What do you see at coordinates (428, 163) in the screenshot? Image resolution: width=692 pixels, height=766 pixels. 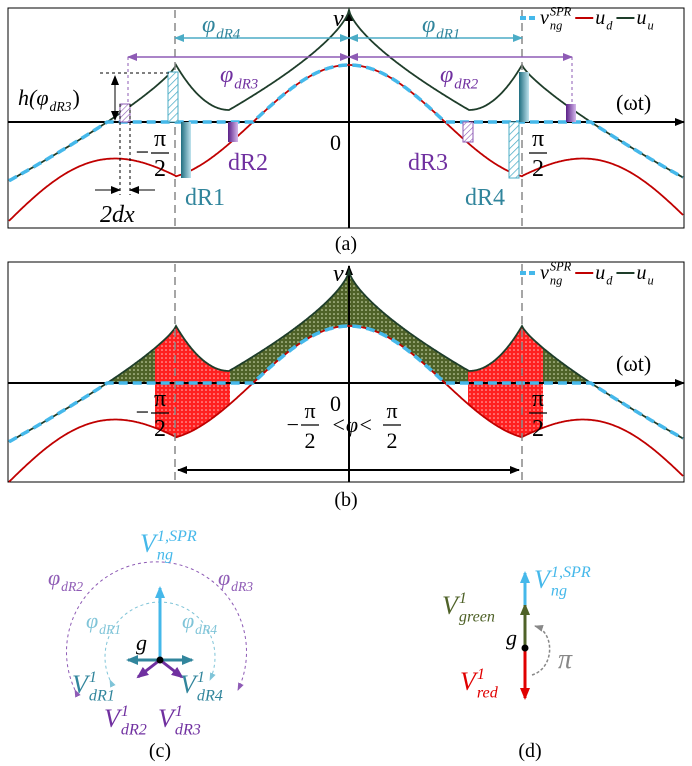 I see `label: dR3` at bounding box center [428, 163].